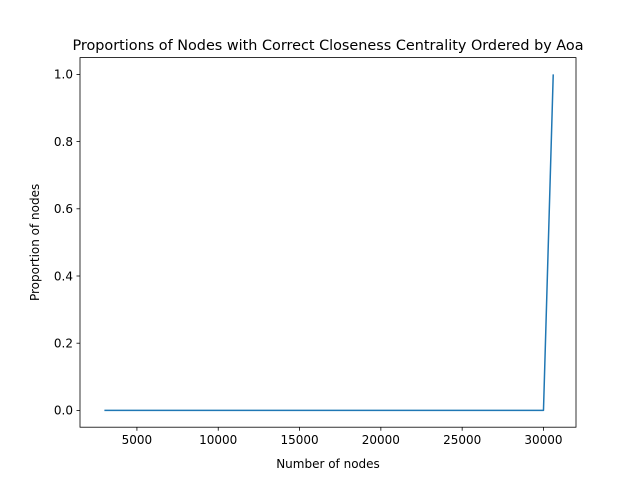  Describe the element at coordinates (381, 440) in the screenshot. I see `x-tick-label: 20000` at that location.